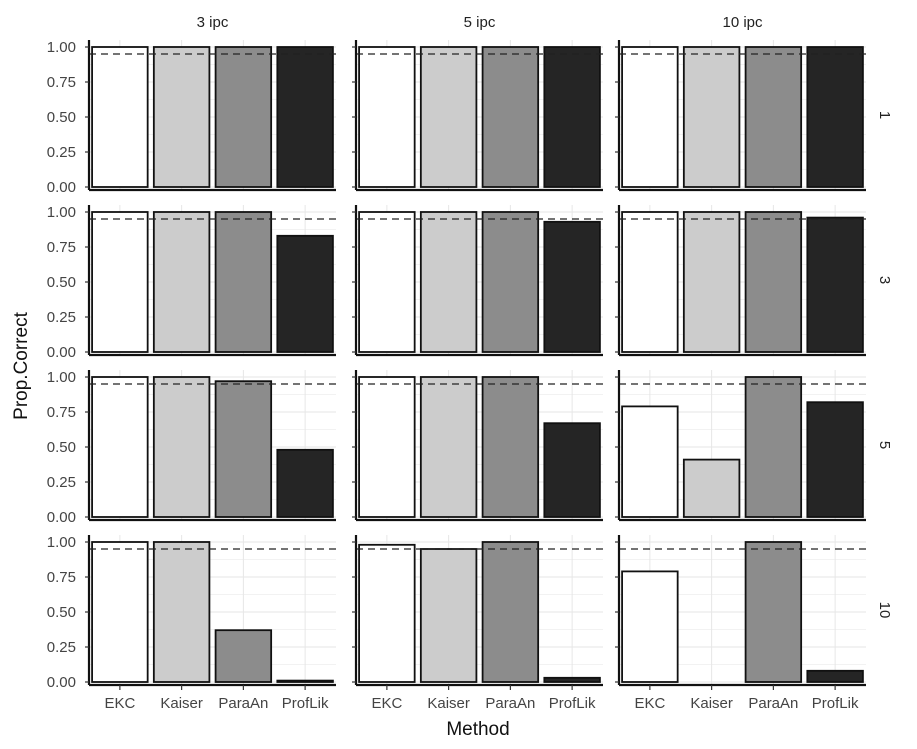  What do you see at coordinates (884, 610) in the screenshot?
I see `row-facet-label: 10` at bounding box center [884, 610].